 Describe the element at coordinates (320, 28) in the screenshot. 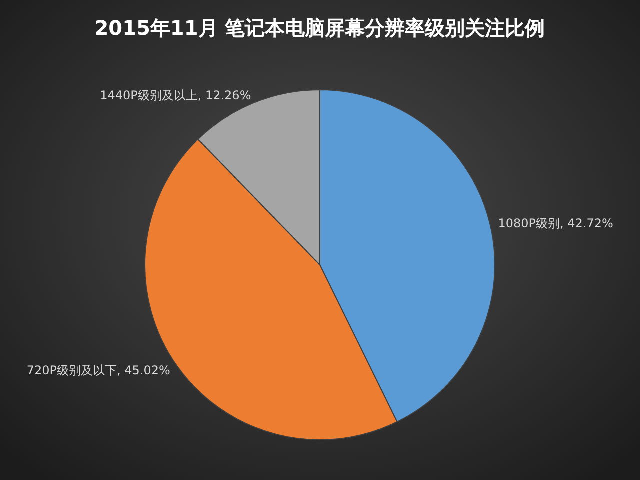

I see `chart-title: 2015年11月 笔记本电脑屏幕分辨率级别关注比例` at that location.